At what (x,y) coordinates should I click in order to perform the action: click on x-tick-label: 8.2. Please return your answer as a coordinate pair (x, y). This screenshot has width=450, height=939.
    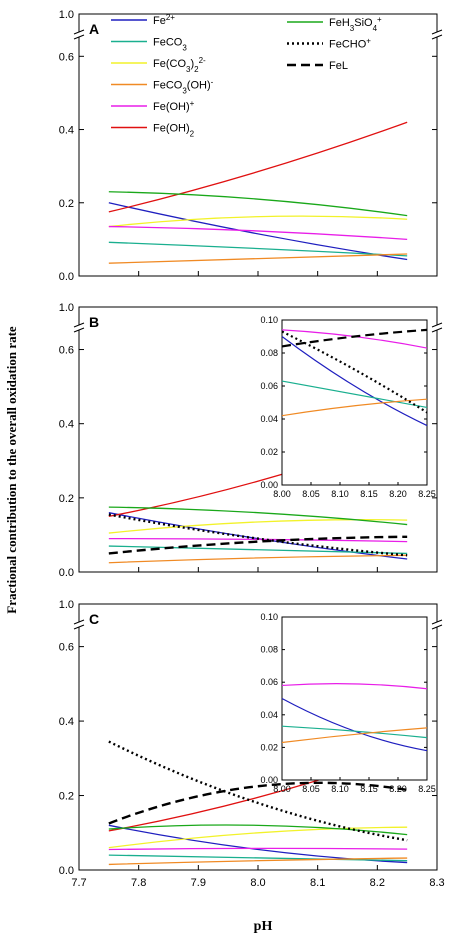
    Looking at the image, I should click on (377, 883).